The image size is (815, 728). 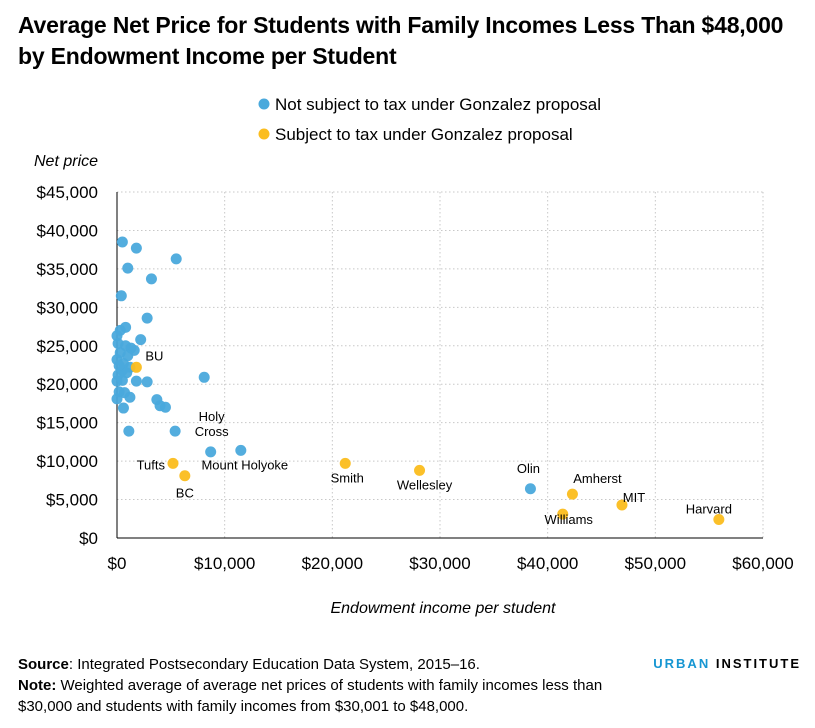 I want to click on x-tick-label: $50,000, so click(x=655, y=563).